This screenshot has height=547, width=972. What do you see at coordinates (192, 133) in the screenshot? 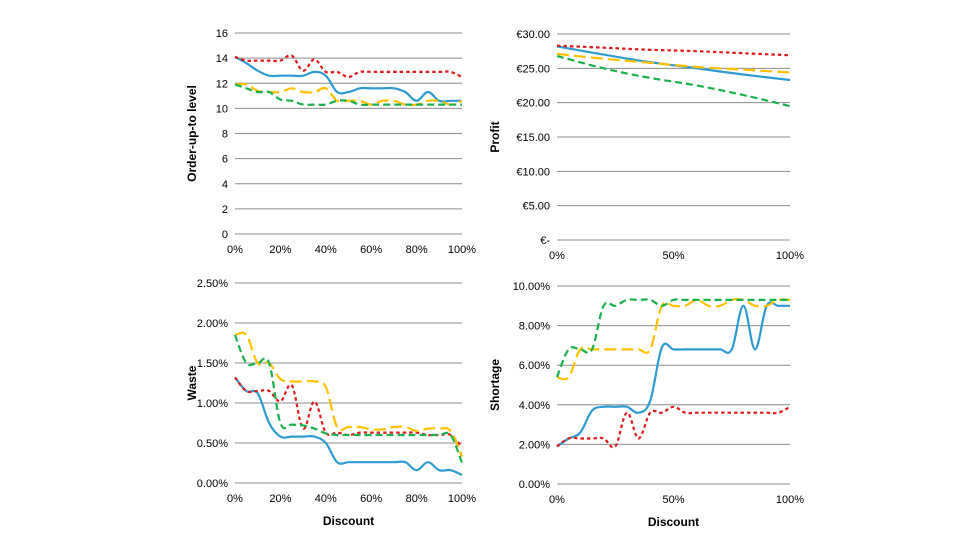
I see `order-y-axis-title: Order-up-to level` at bounding box center [192, 133].